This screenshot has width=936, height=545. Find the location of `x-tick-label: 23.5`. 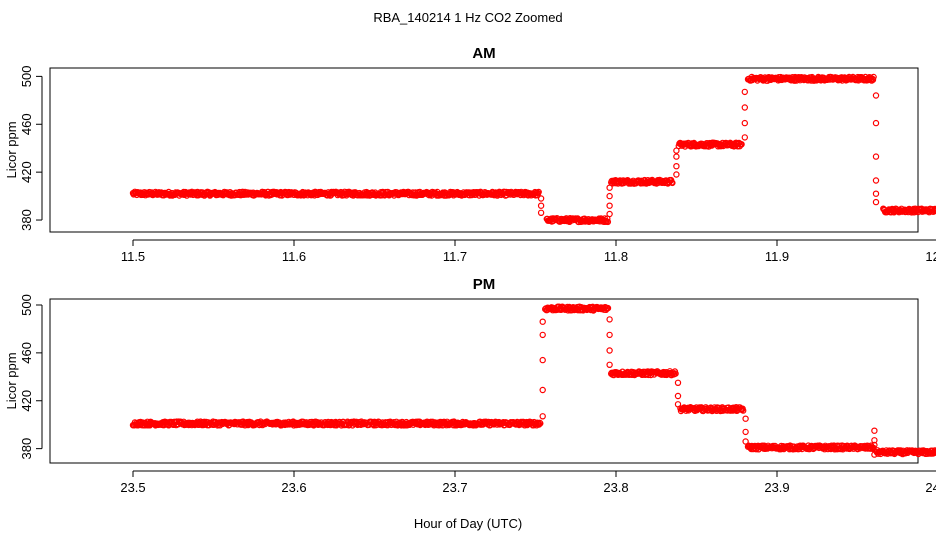

x-tick-label: 23.5 is located at coordinates (132, 487).